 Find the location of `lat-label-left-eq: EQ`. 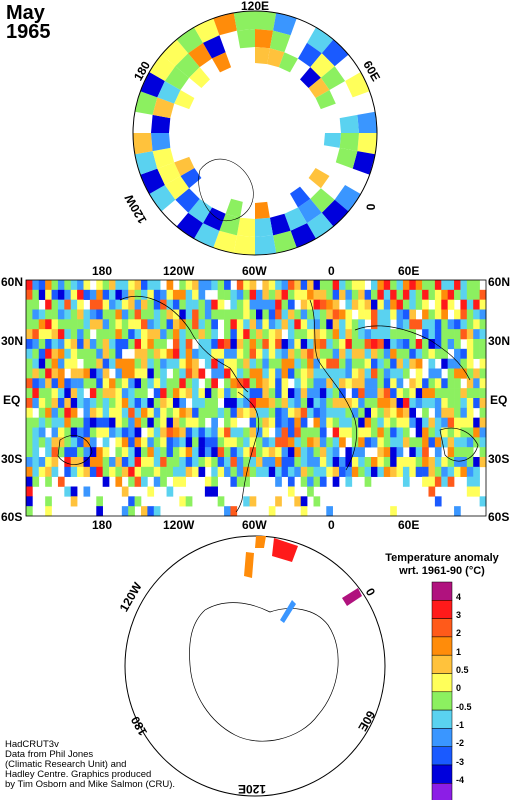

lat-label-left-eq: EQ is located at coordinates (12, 400).